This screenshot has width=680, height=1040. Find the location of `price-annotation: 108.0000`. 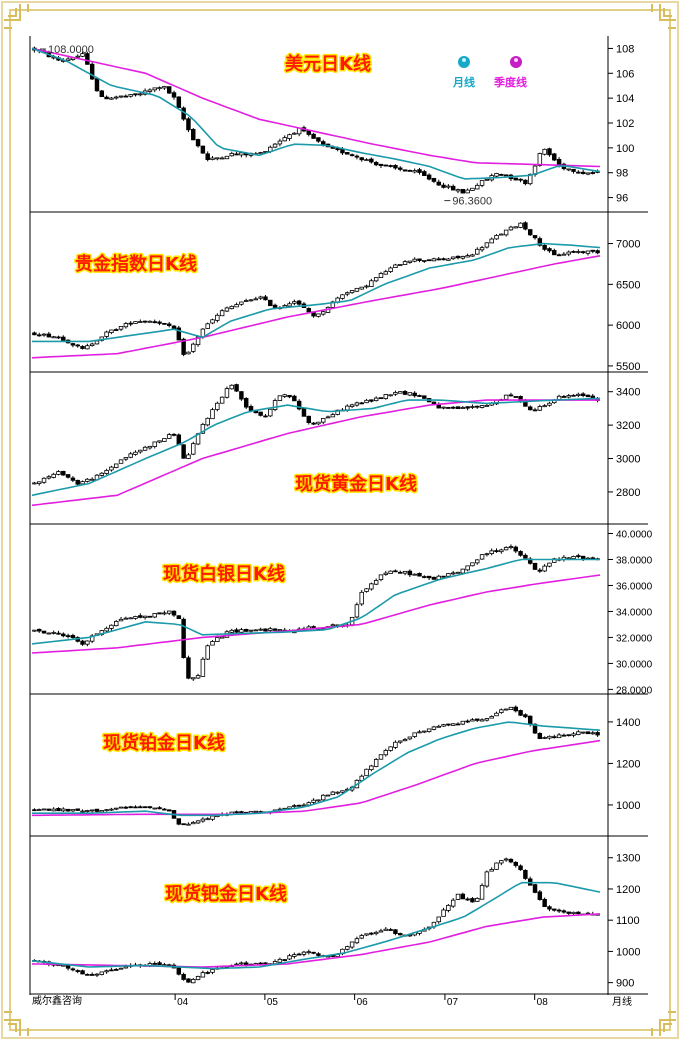

price-annotation: 108.0000 is located at coordinates (71, 50).